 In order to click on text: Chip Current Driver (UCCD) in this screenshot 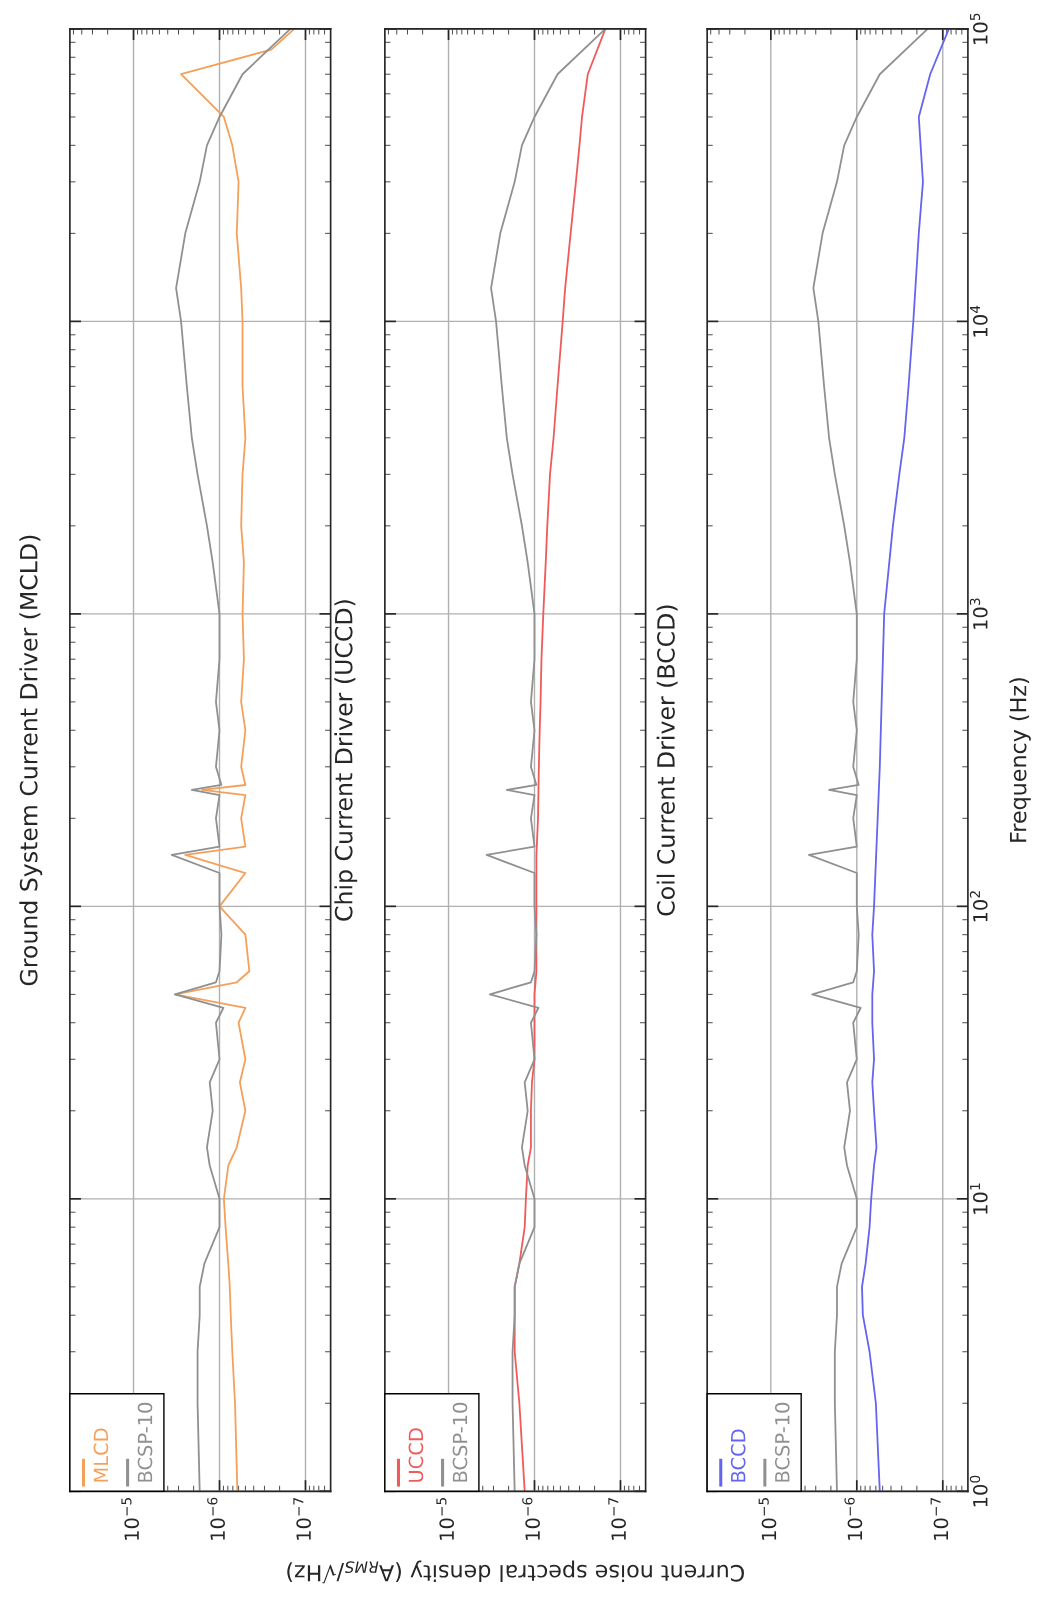, I will do `click(346, 760)`.